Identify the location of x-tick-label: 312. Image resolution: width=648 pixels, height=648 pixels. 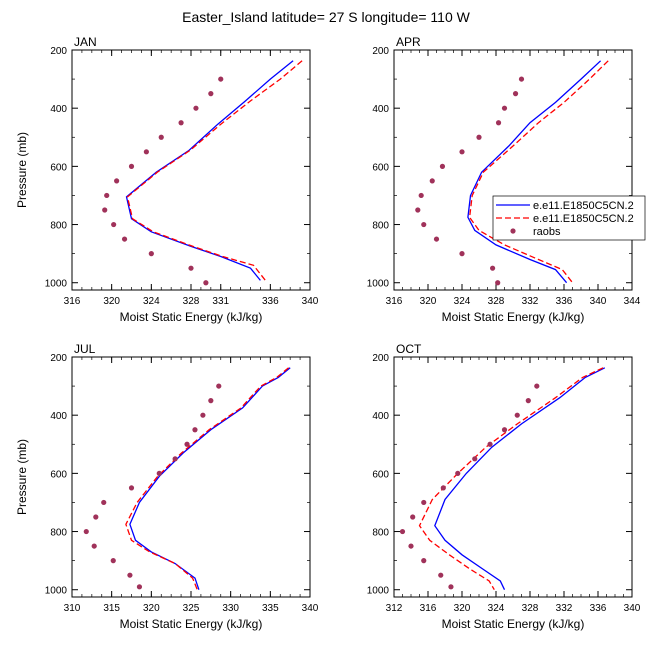
(394, 608).